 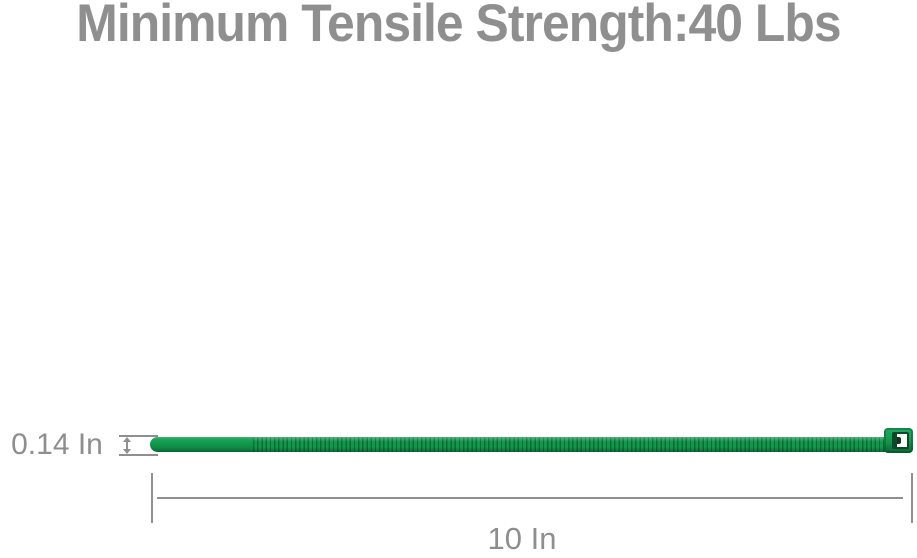 What do you see at coordinates (138, 455) in the screenshot?
I see `thickness-dimension-bottom-line` at bounding box center [138, 455].